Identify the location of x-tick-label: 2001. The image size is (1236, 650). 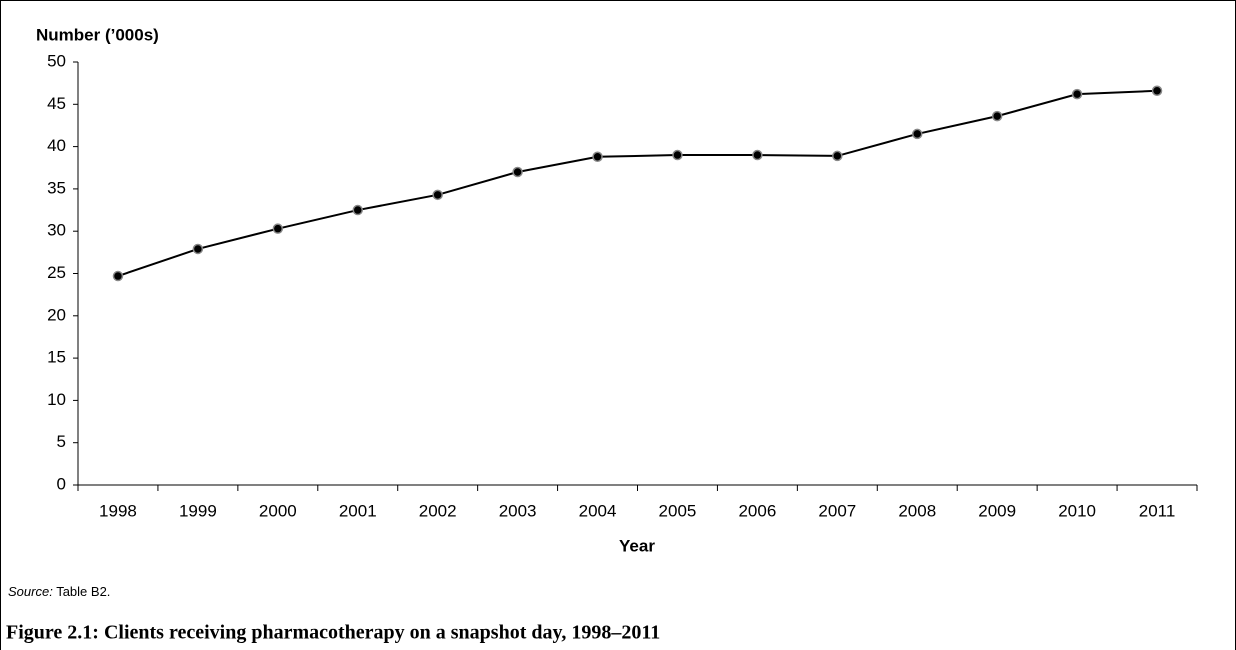
(358, 510).